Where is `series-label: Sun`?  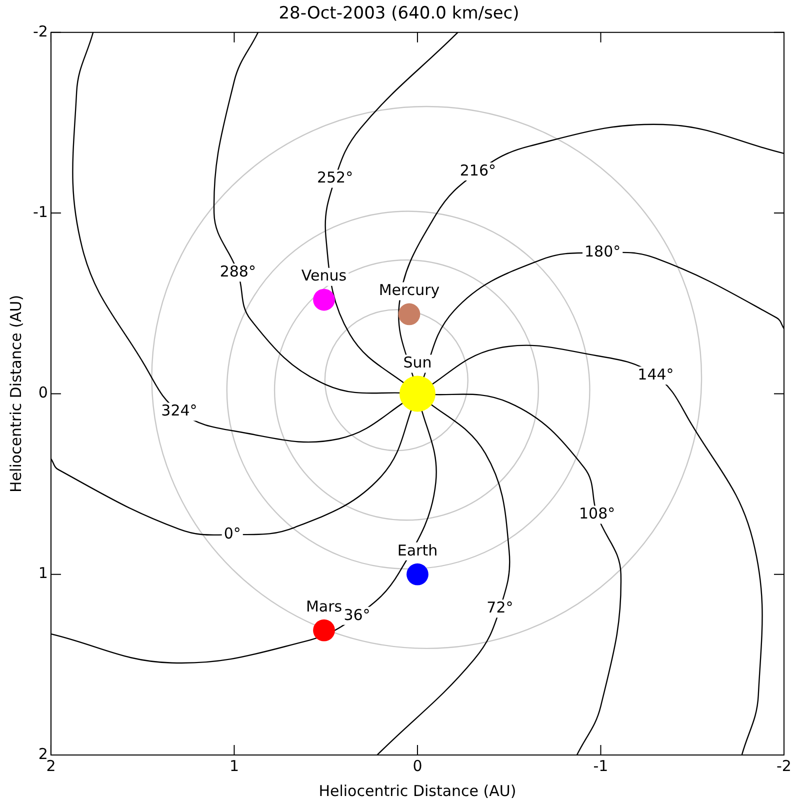 series-label: Sun is located at coordinates (417, 363).